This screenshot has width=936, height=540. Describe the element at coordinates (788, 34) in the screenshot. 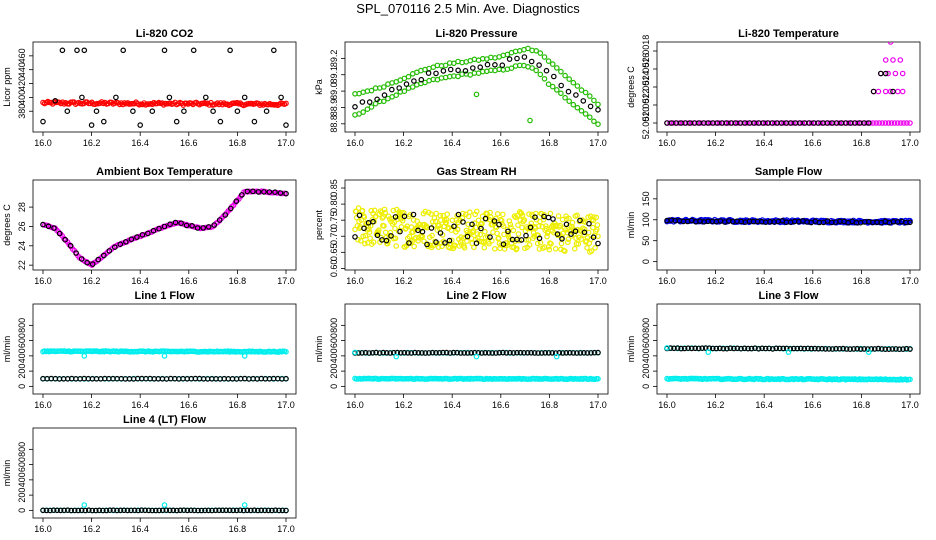

I see `plot-title: Li-820 Temperature` at that location.